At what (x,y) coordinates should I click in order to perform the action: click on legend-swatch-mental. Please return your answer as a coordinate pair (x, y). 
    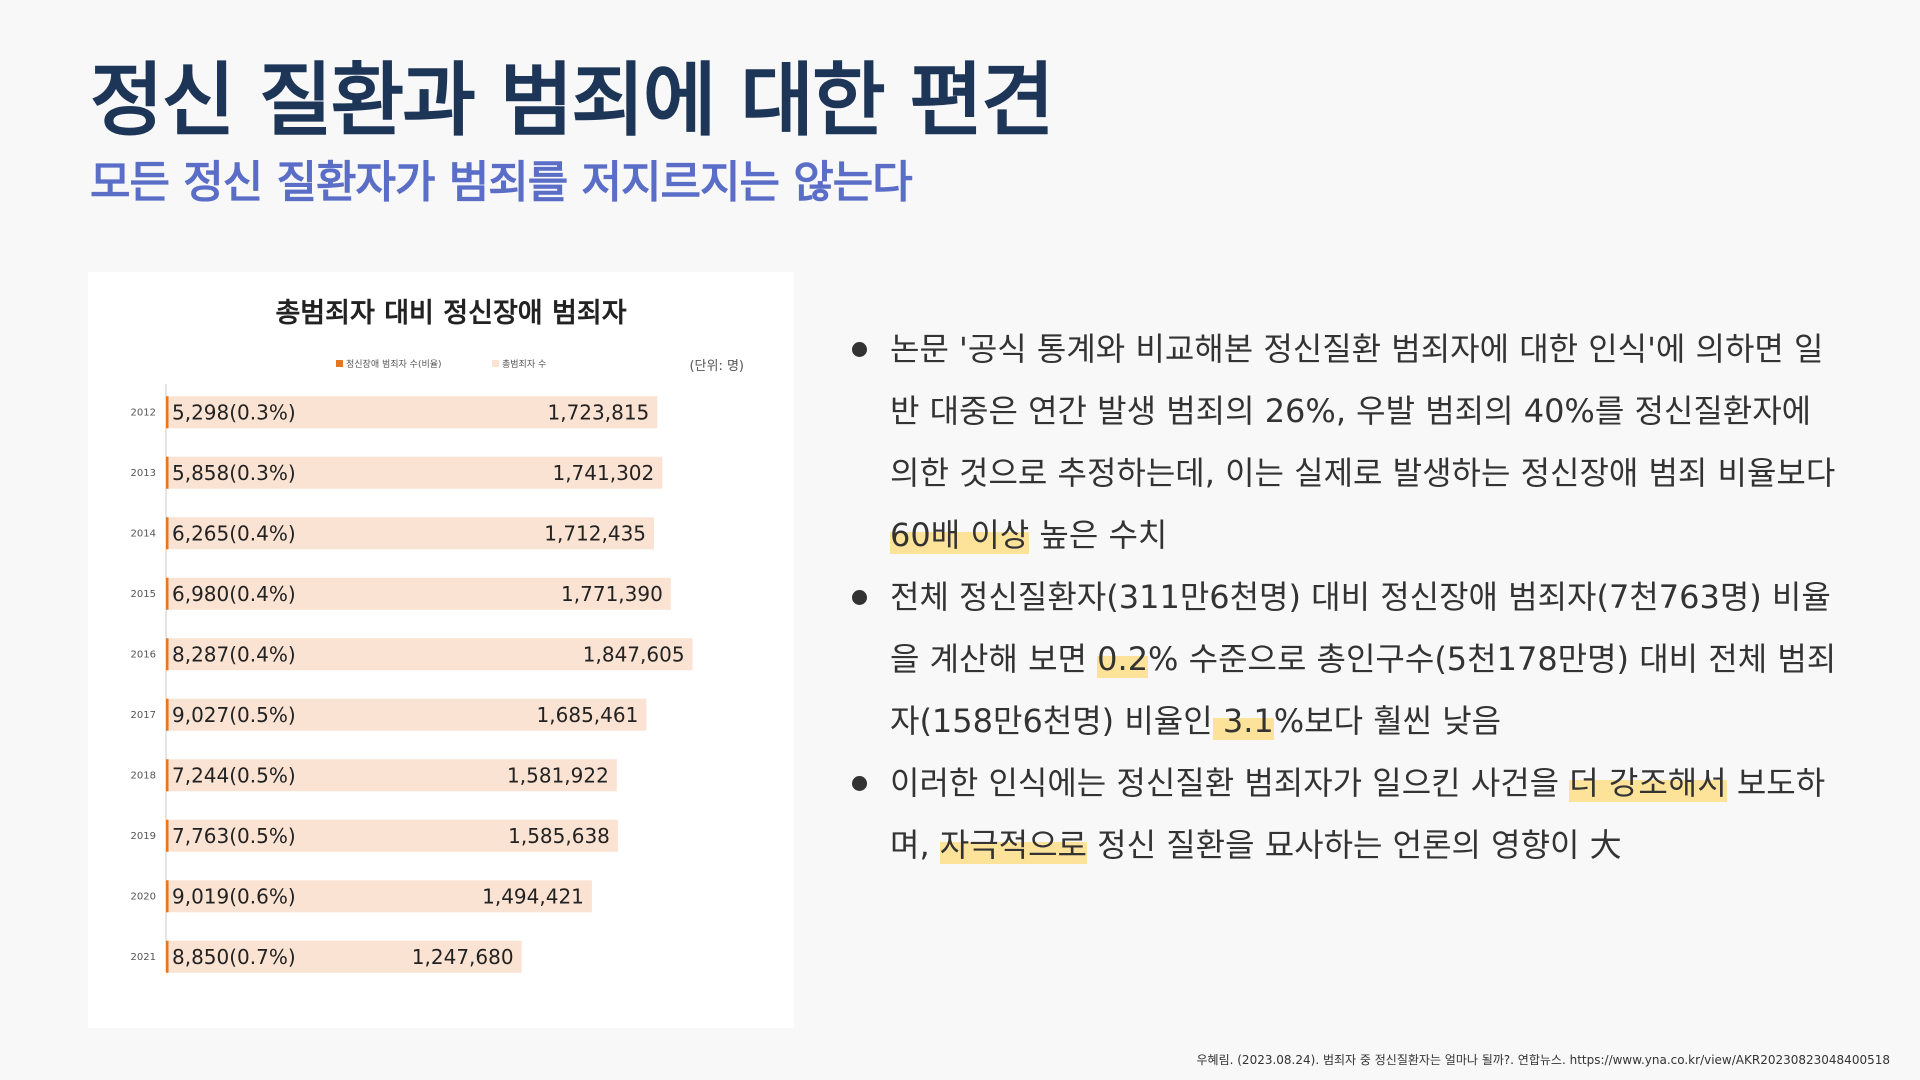
    Looking at the image, I should click on (339, 363).